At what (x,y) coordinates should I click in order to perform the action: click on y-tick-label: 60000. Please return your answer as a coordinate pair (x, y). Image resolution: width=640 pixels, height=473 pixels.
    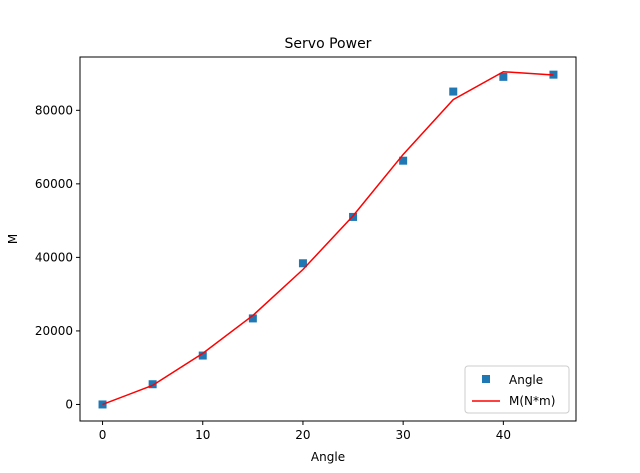
    Looking at the image, I should click on (54, 184).